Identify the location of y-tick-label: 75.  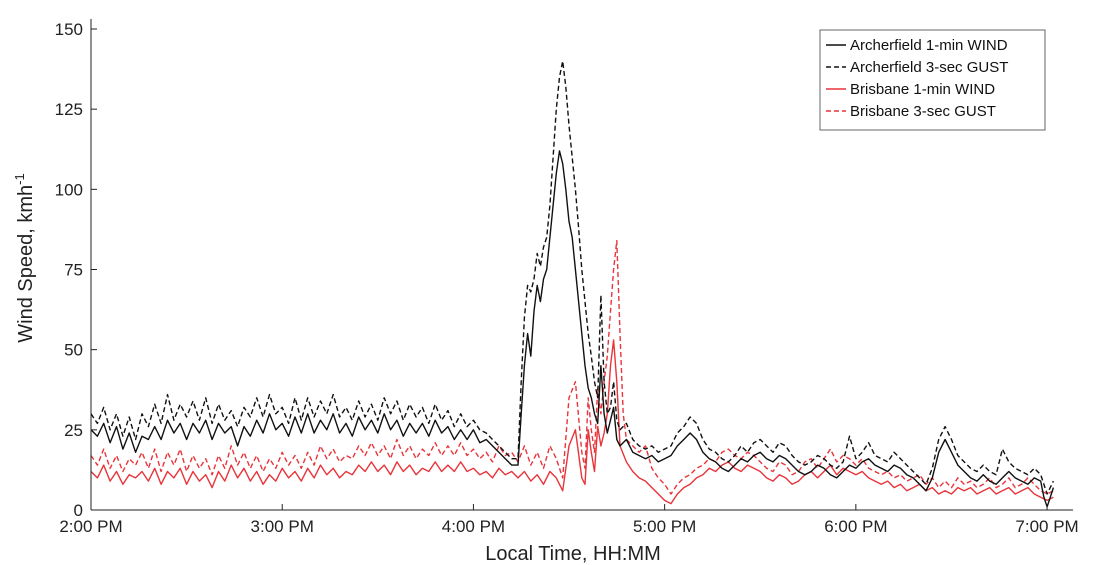
(73, 270).